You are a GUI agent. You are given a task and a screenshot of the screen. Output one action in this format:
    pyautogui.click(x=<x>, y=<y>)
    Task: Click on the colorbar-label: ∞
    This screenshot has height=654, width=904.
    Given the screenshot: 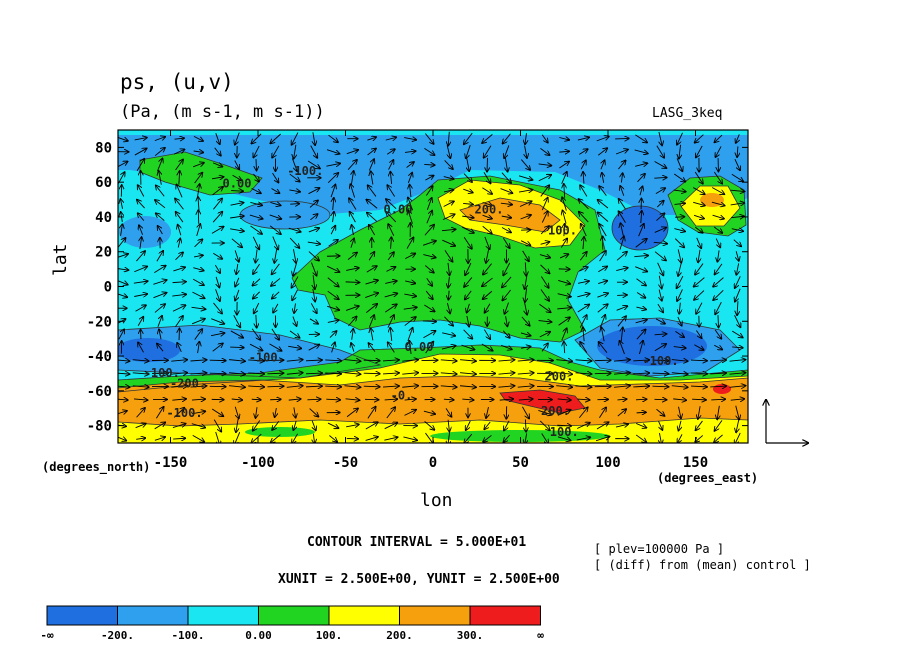 What is the action you would take?
    pyautogui.click(x=540, y=635)
    